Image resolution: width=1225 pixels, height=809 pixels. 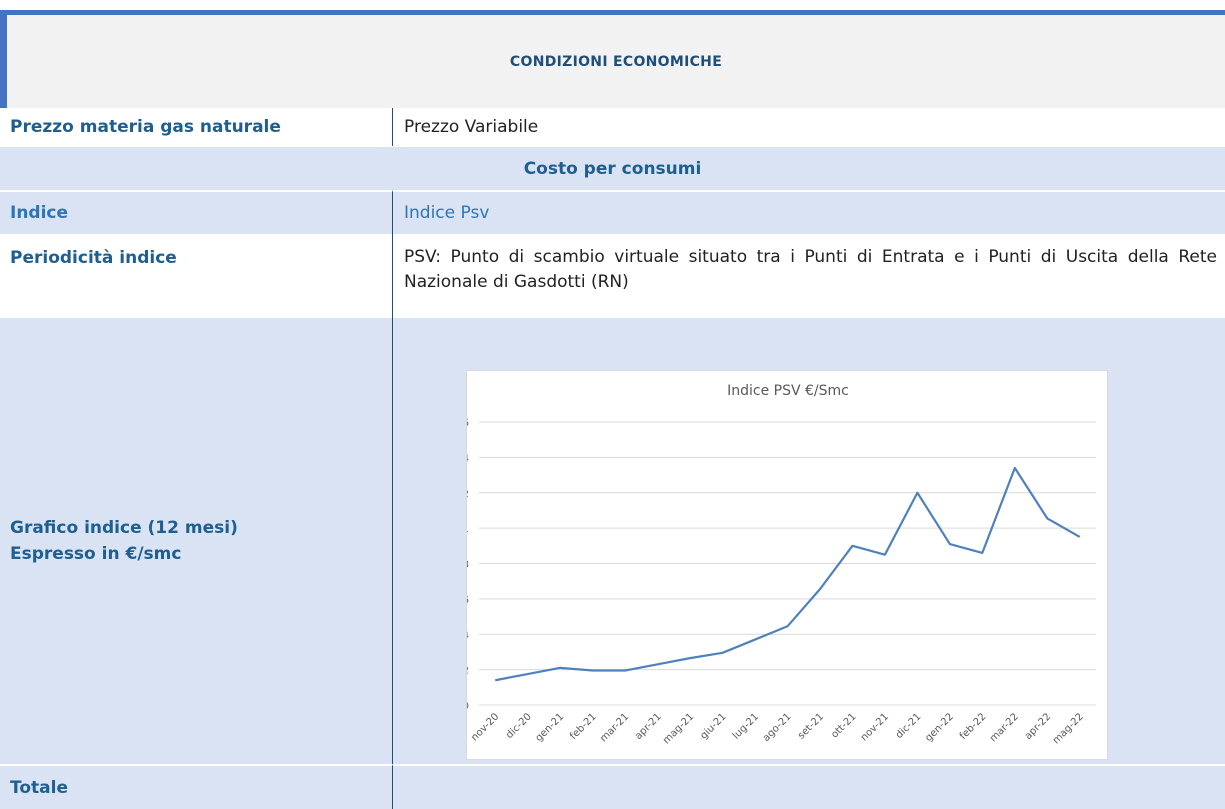 I want to click on x-tick-label: set-21, so click(x=811, y=726).